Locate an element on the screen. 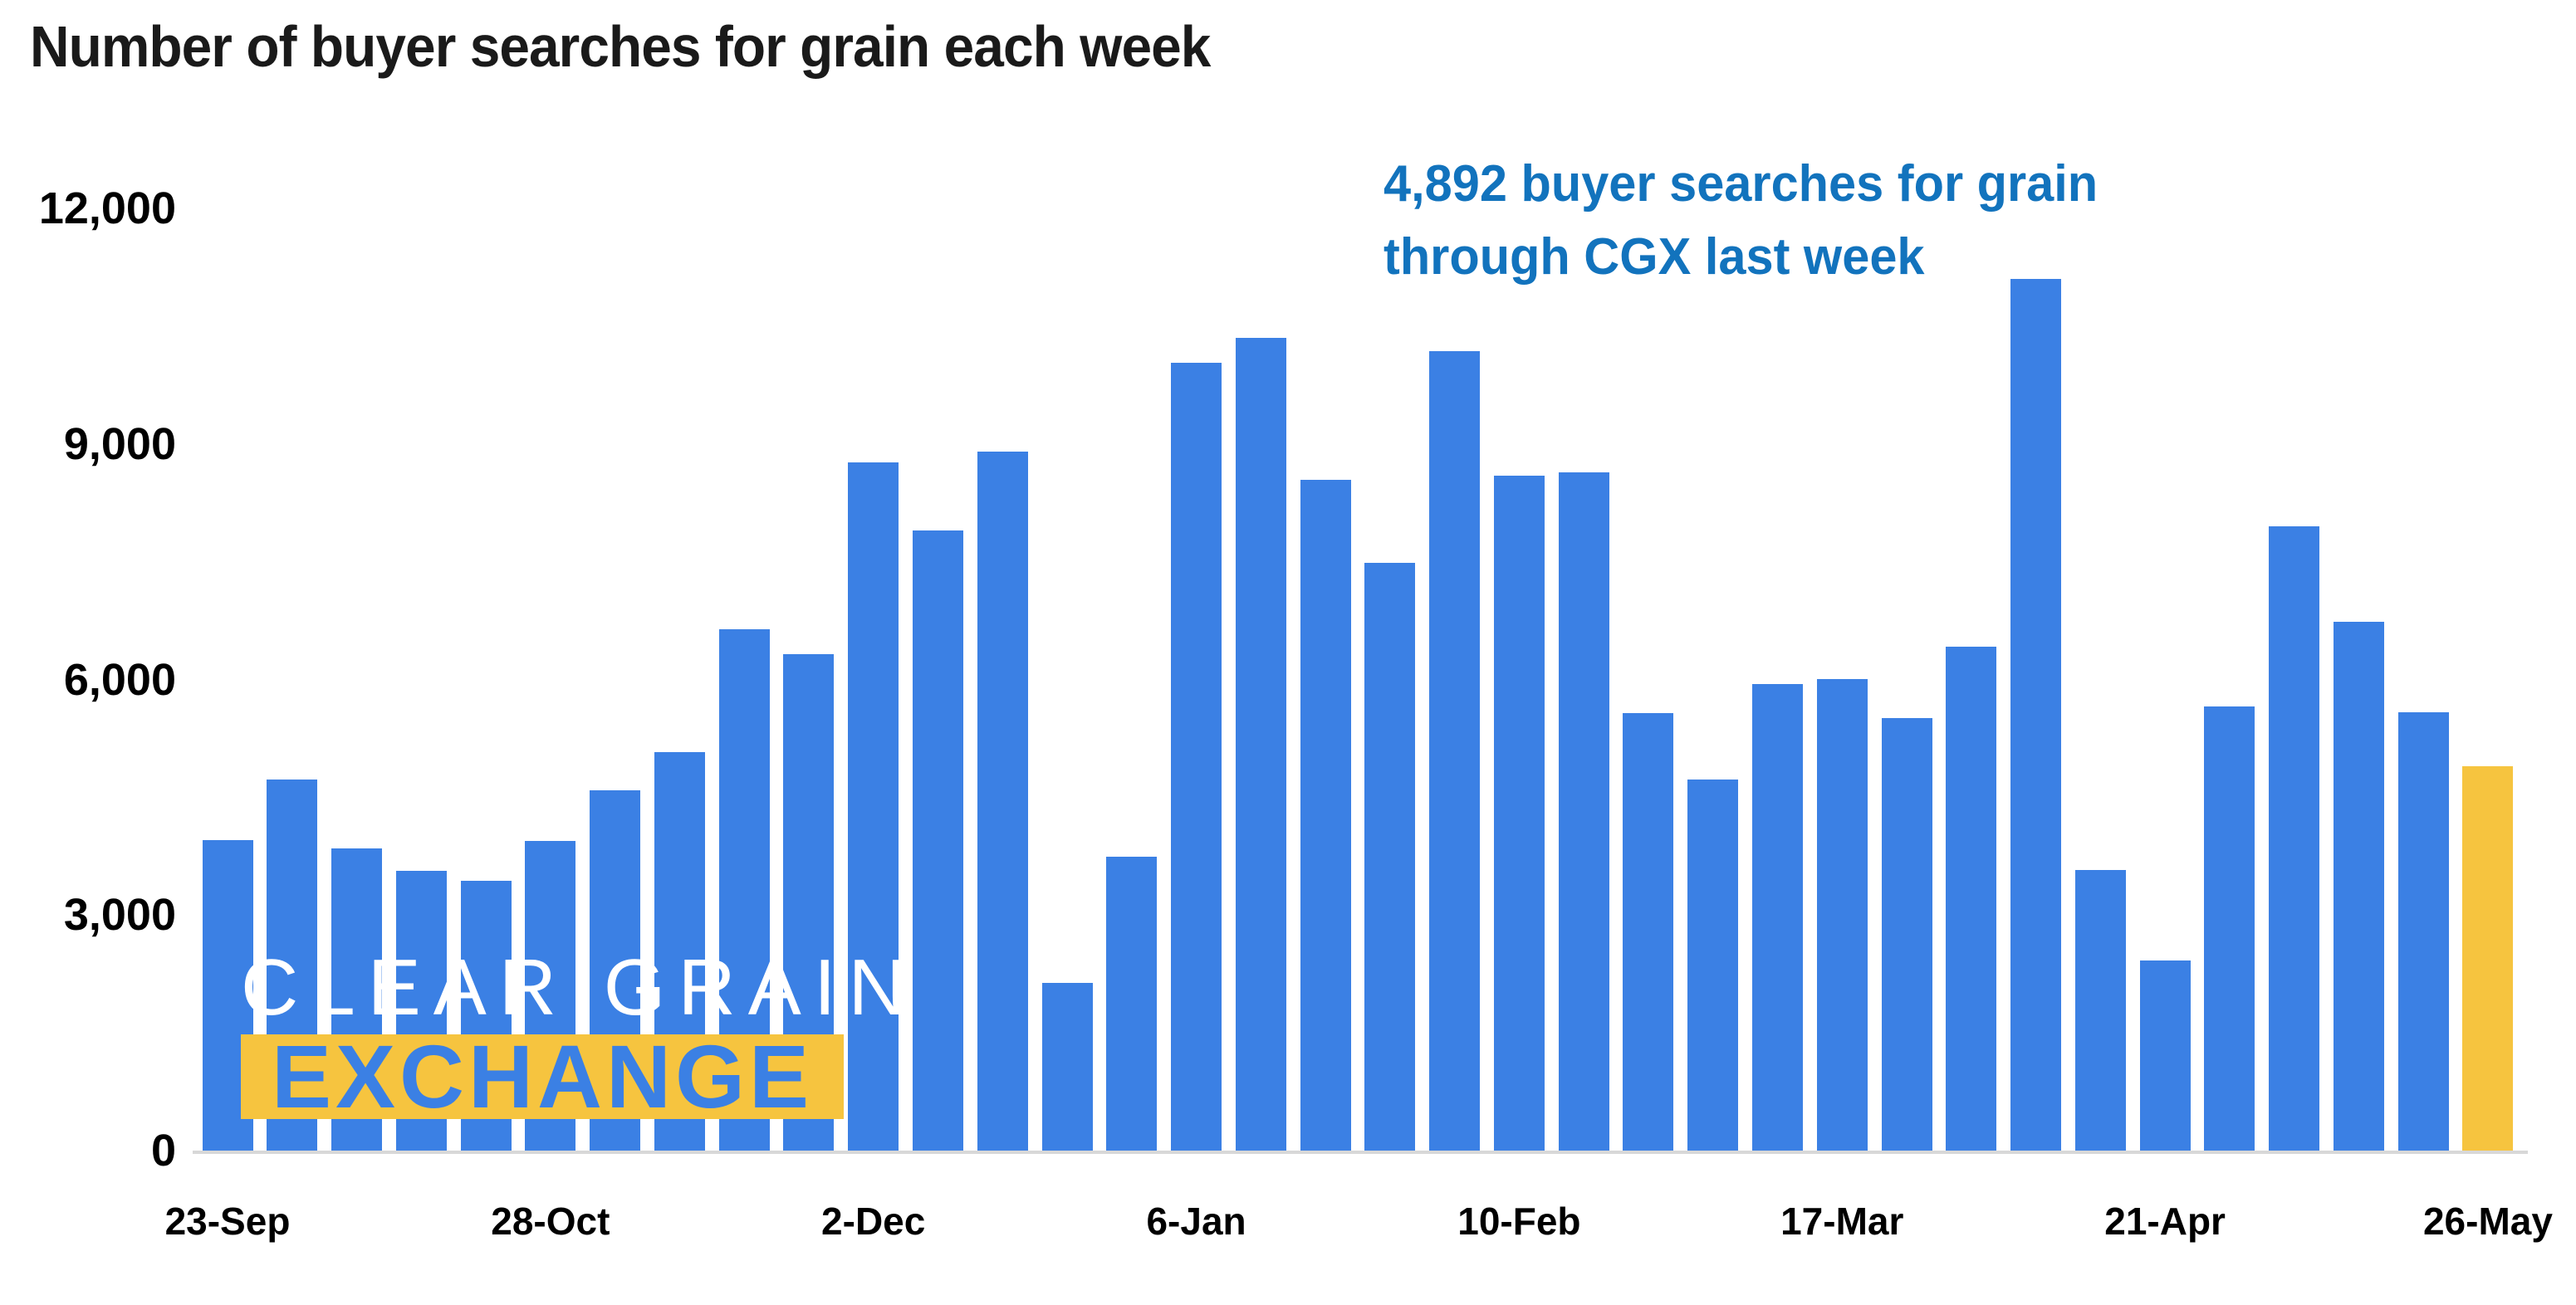 This screenshot has width=2576, height=1305. bar-16-Dec is located at coordinates (1002, 801).